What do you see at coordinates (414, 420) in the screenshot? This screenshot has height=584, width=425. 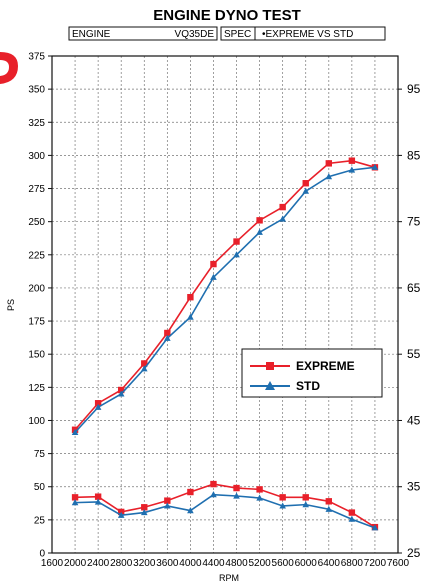 I see `y-right-tick-label: 45` at bounding box center [414, 420].